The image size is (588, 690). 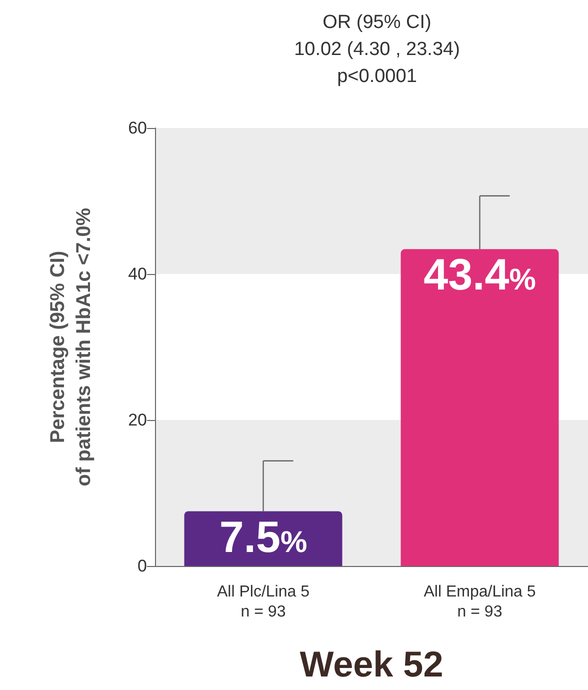 I want to click on y-tick-label: 20, so click(x=137, y=420).